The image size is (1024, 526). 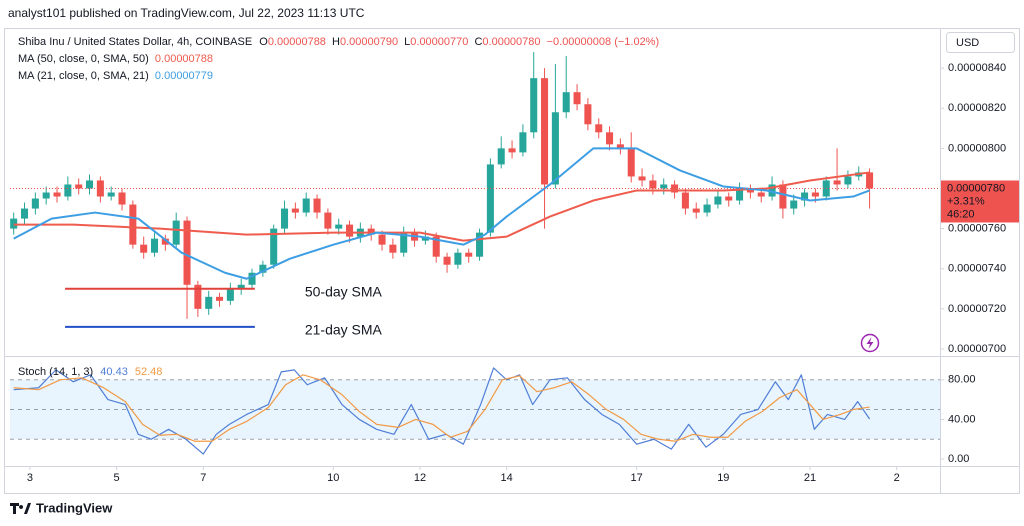 I want to click on alert-bolt, so click(x=870, y=343).